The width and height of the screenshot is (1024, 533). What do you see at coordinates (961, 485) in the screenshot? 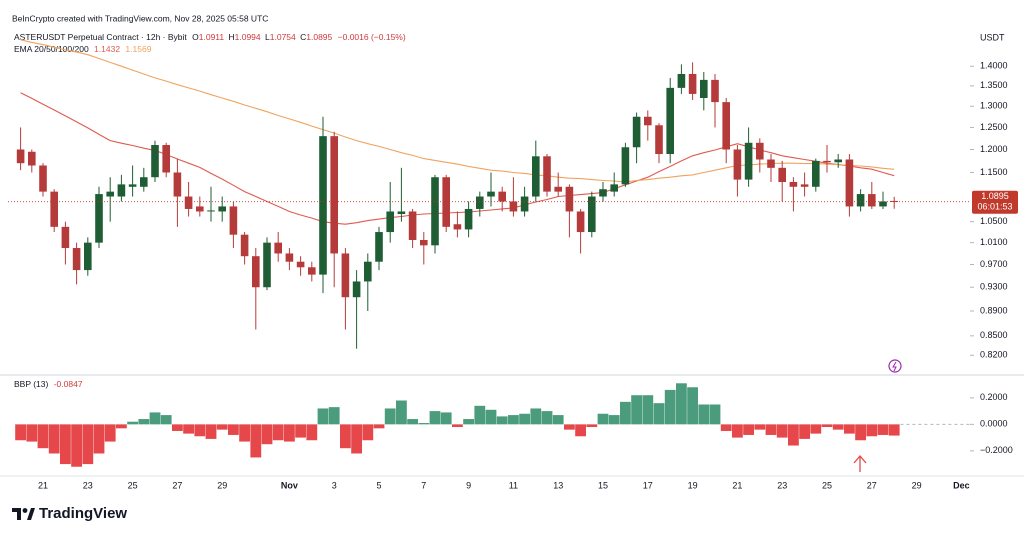
I see `x-tick-label: Dec` at bounding box center [961, 485].